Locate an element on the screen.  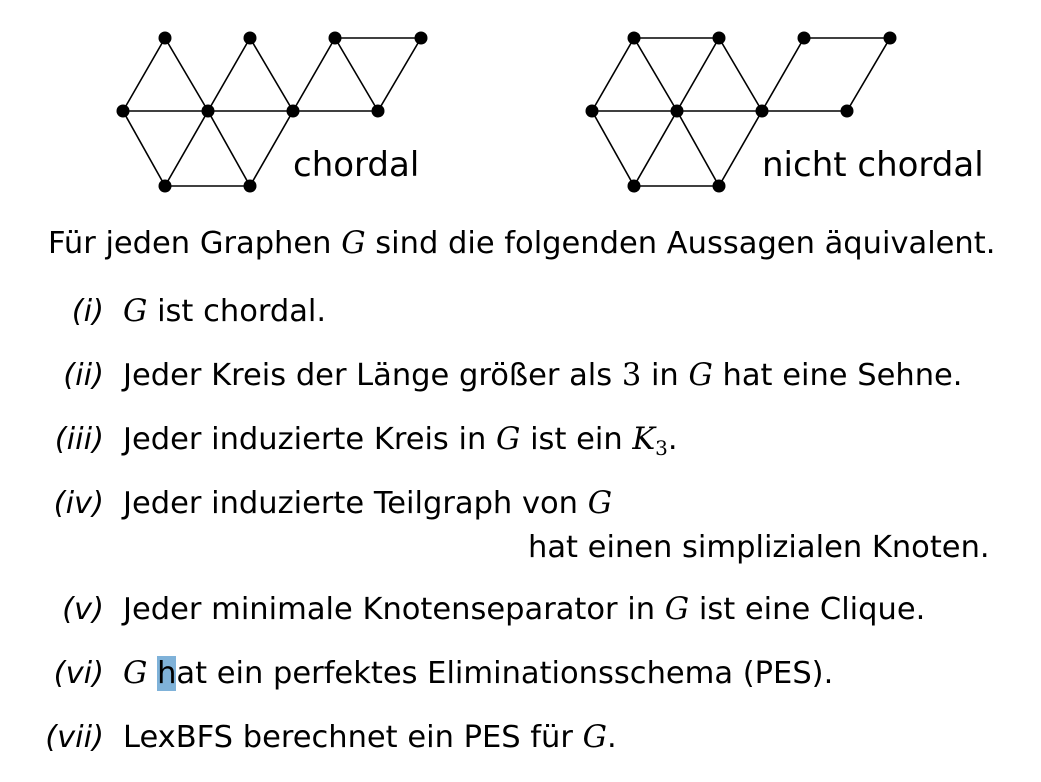
item-number: (vi) is located at coordinates (78, 673).